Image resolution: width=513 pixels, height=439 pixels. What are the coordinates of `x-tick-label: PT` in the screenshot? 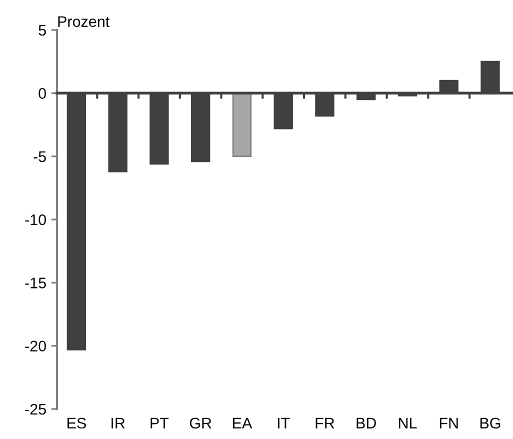 It's located at (159, 423).